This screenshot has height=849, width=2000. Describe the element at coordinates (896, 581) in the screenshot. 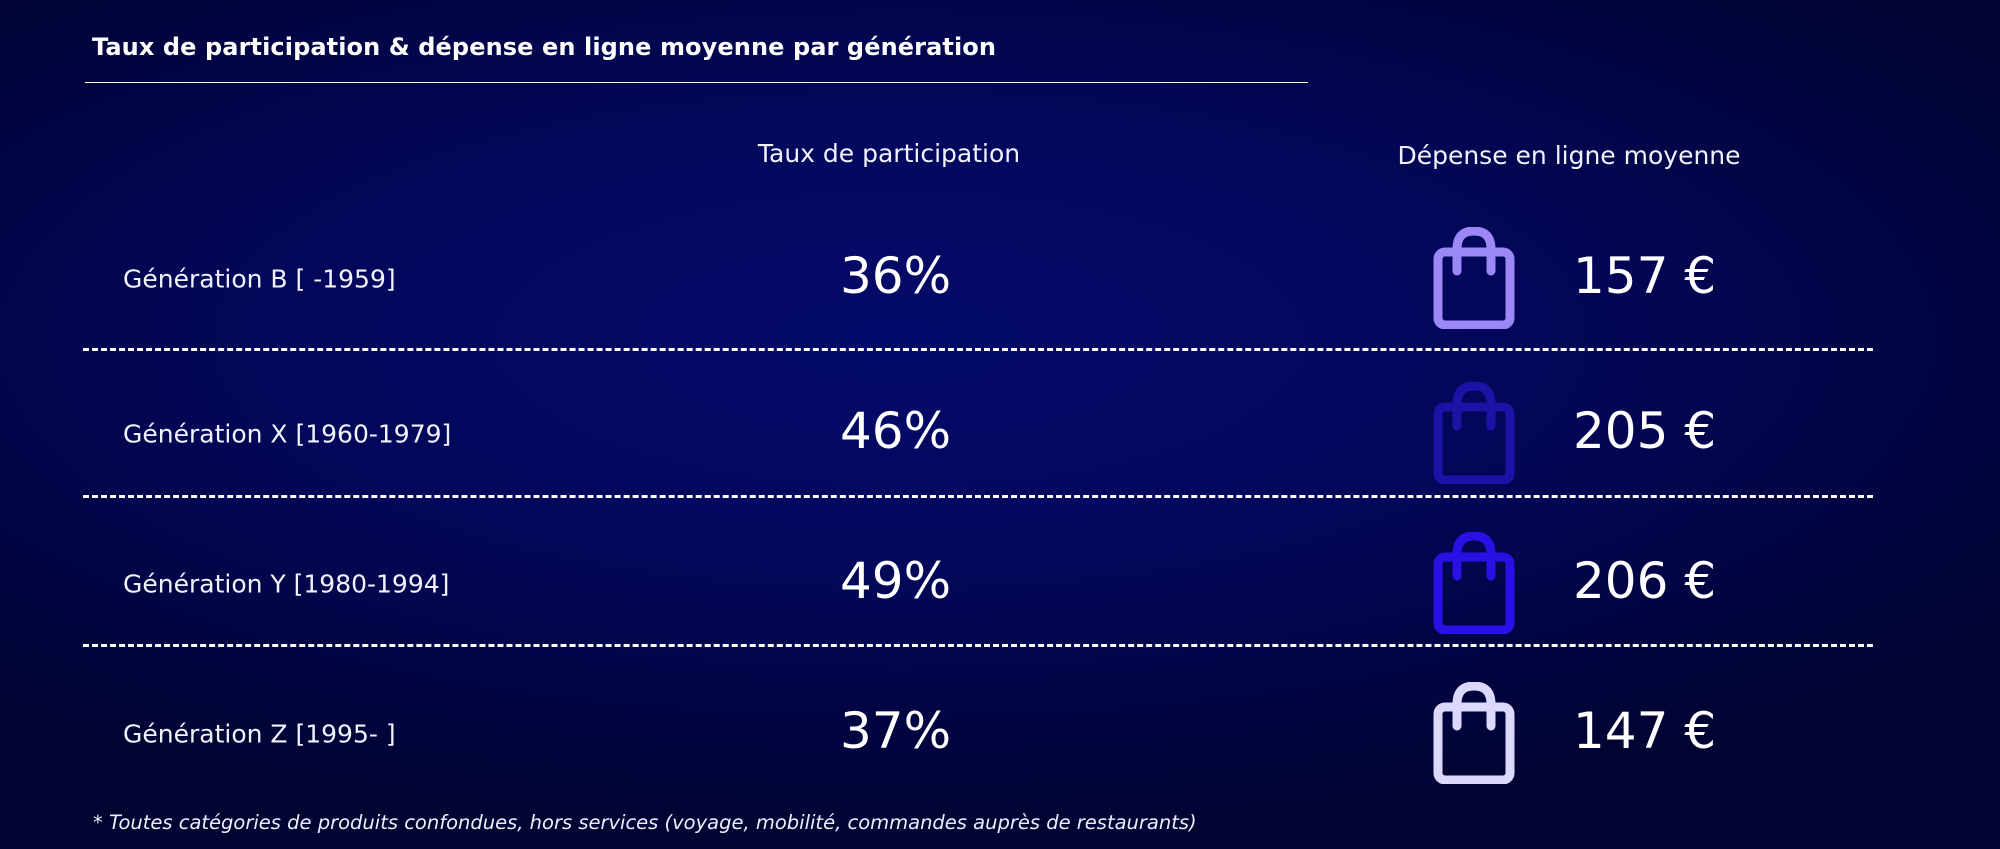

I see `participation-rate-value: 49%` at that location.